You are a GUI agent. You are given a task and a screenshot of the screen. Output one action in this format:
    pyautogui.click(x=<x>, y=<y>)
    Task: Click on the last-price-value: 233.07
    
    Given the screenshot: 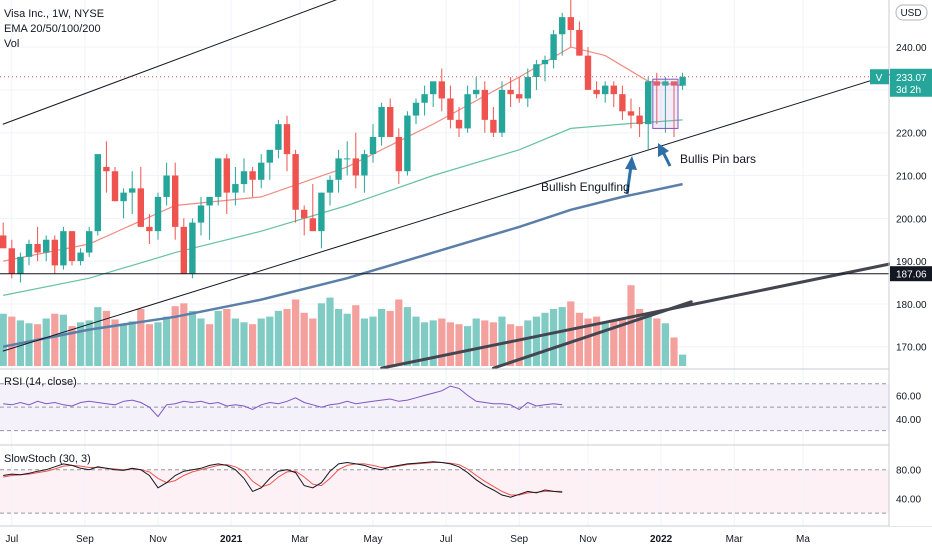 What is the action you would take?
    pyautogui.click(x=911, y=78)
    